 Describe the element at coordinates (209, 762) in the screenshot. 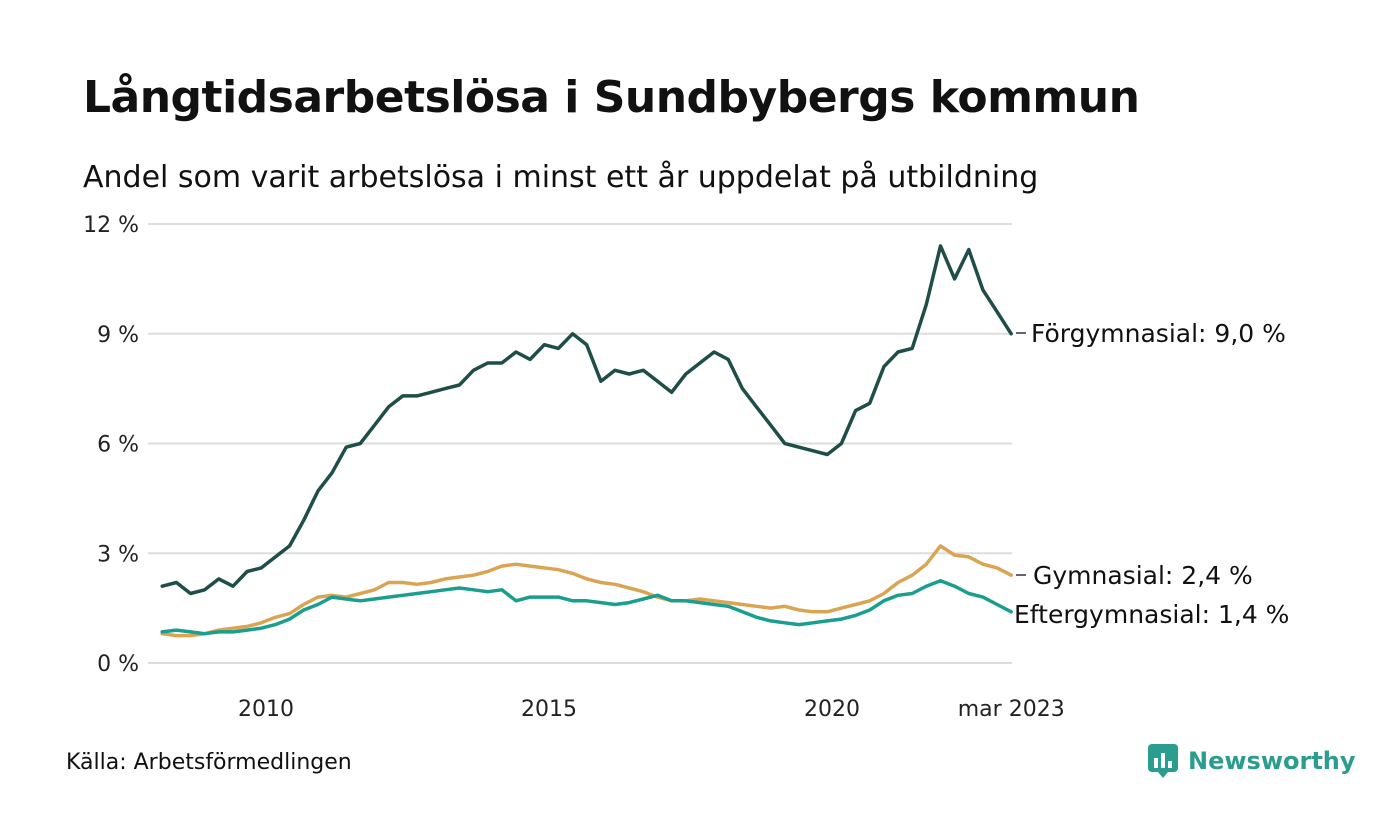

I see `source-note: Källa: Arbetsförmedlingen` at that location.